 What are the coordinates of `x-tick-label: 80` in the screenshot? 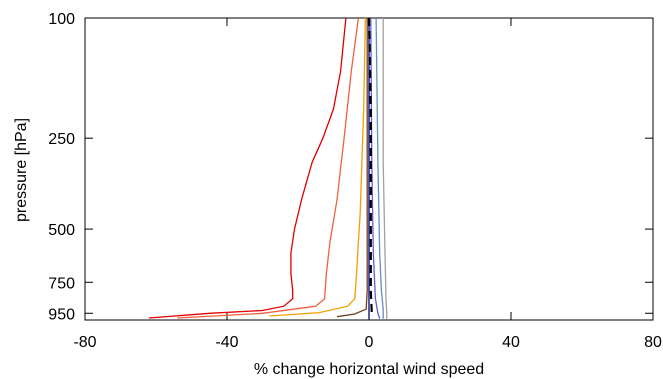 It's located at (653, 342).